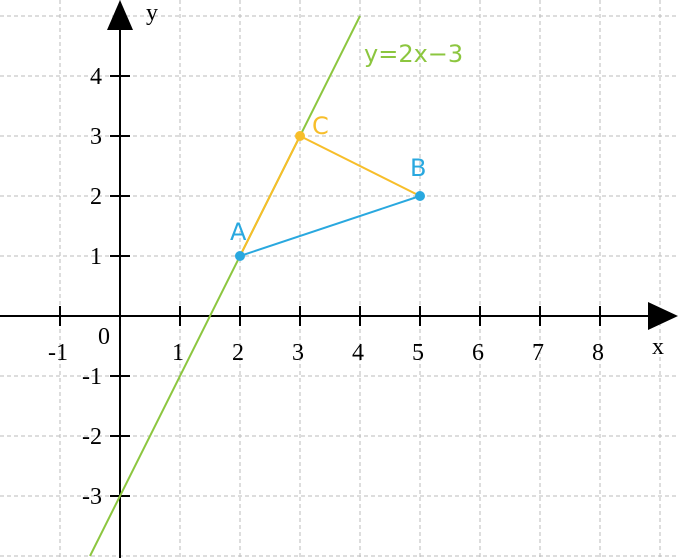 The image size is (678, 558). What do you see at coordinates (478, 353) in the screenshot?
I see `x-tick-label: 6` at bounding box center [478, 353].